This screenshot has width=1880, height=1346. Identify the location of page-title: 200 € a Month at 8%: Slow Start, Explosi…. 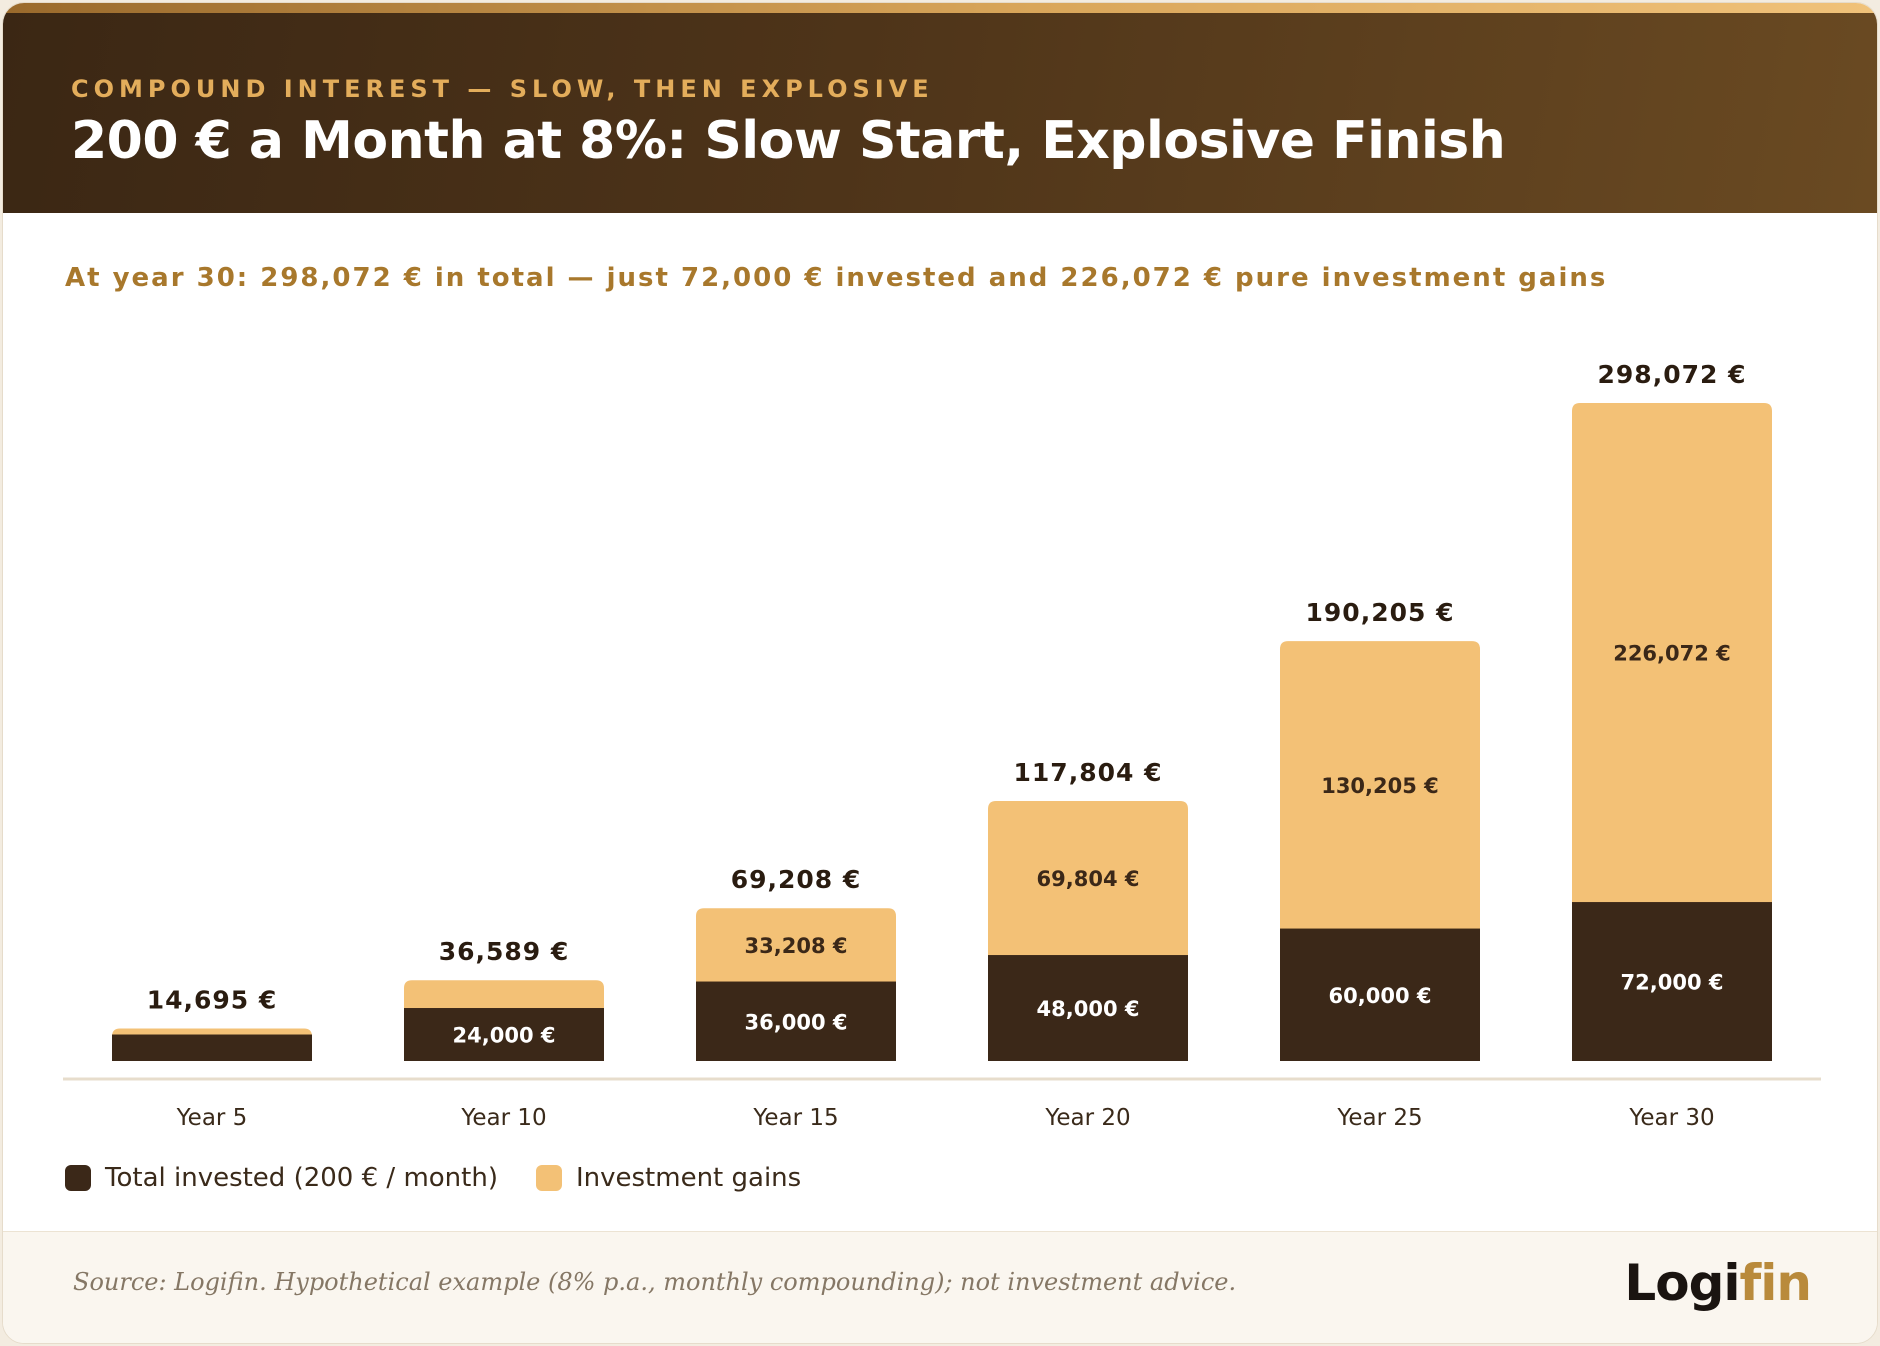
(788, 141).